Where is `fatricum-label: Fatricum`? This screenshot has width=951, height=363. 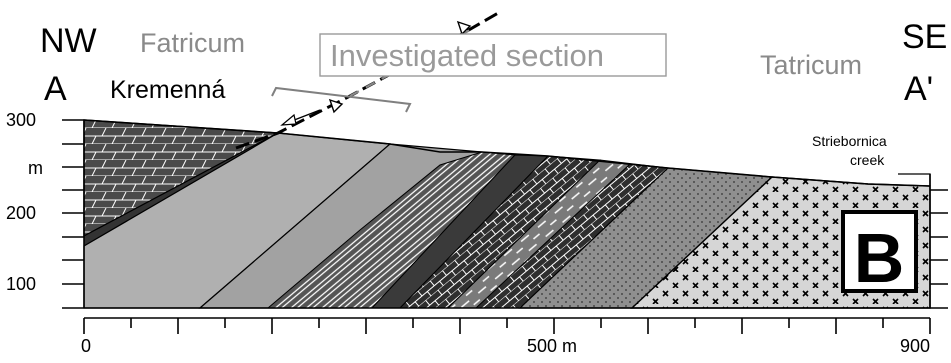 fatricum-label: Fatricum is located at coordinates (192, 43).